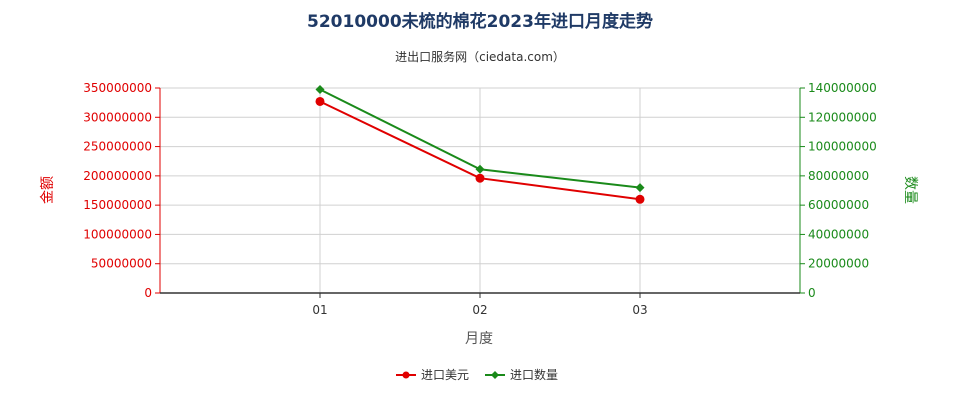 This screenshot has height=400, width=960. Describe the element at coordinates (838, 176) in the screenshot. I see `right-tick-label: 80000000` at that location.